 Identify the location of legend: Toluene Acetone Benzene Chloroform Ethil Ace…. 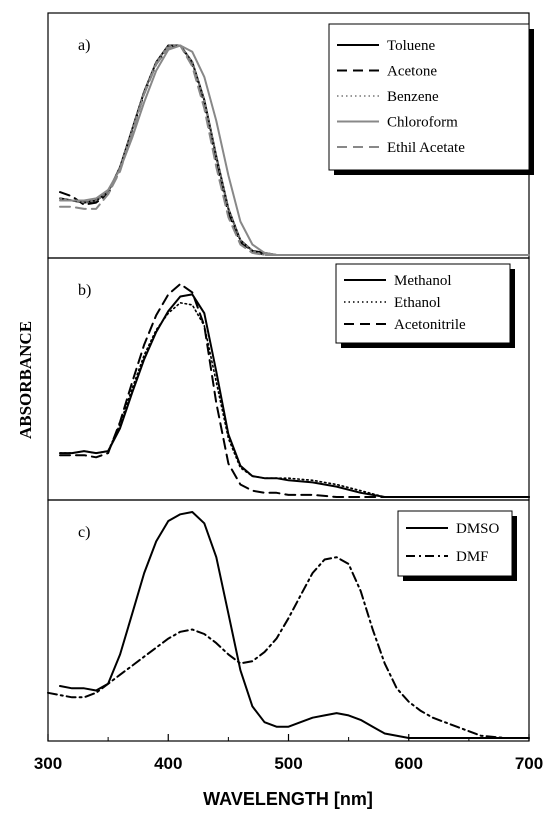
(431, 99).